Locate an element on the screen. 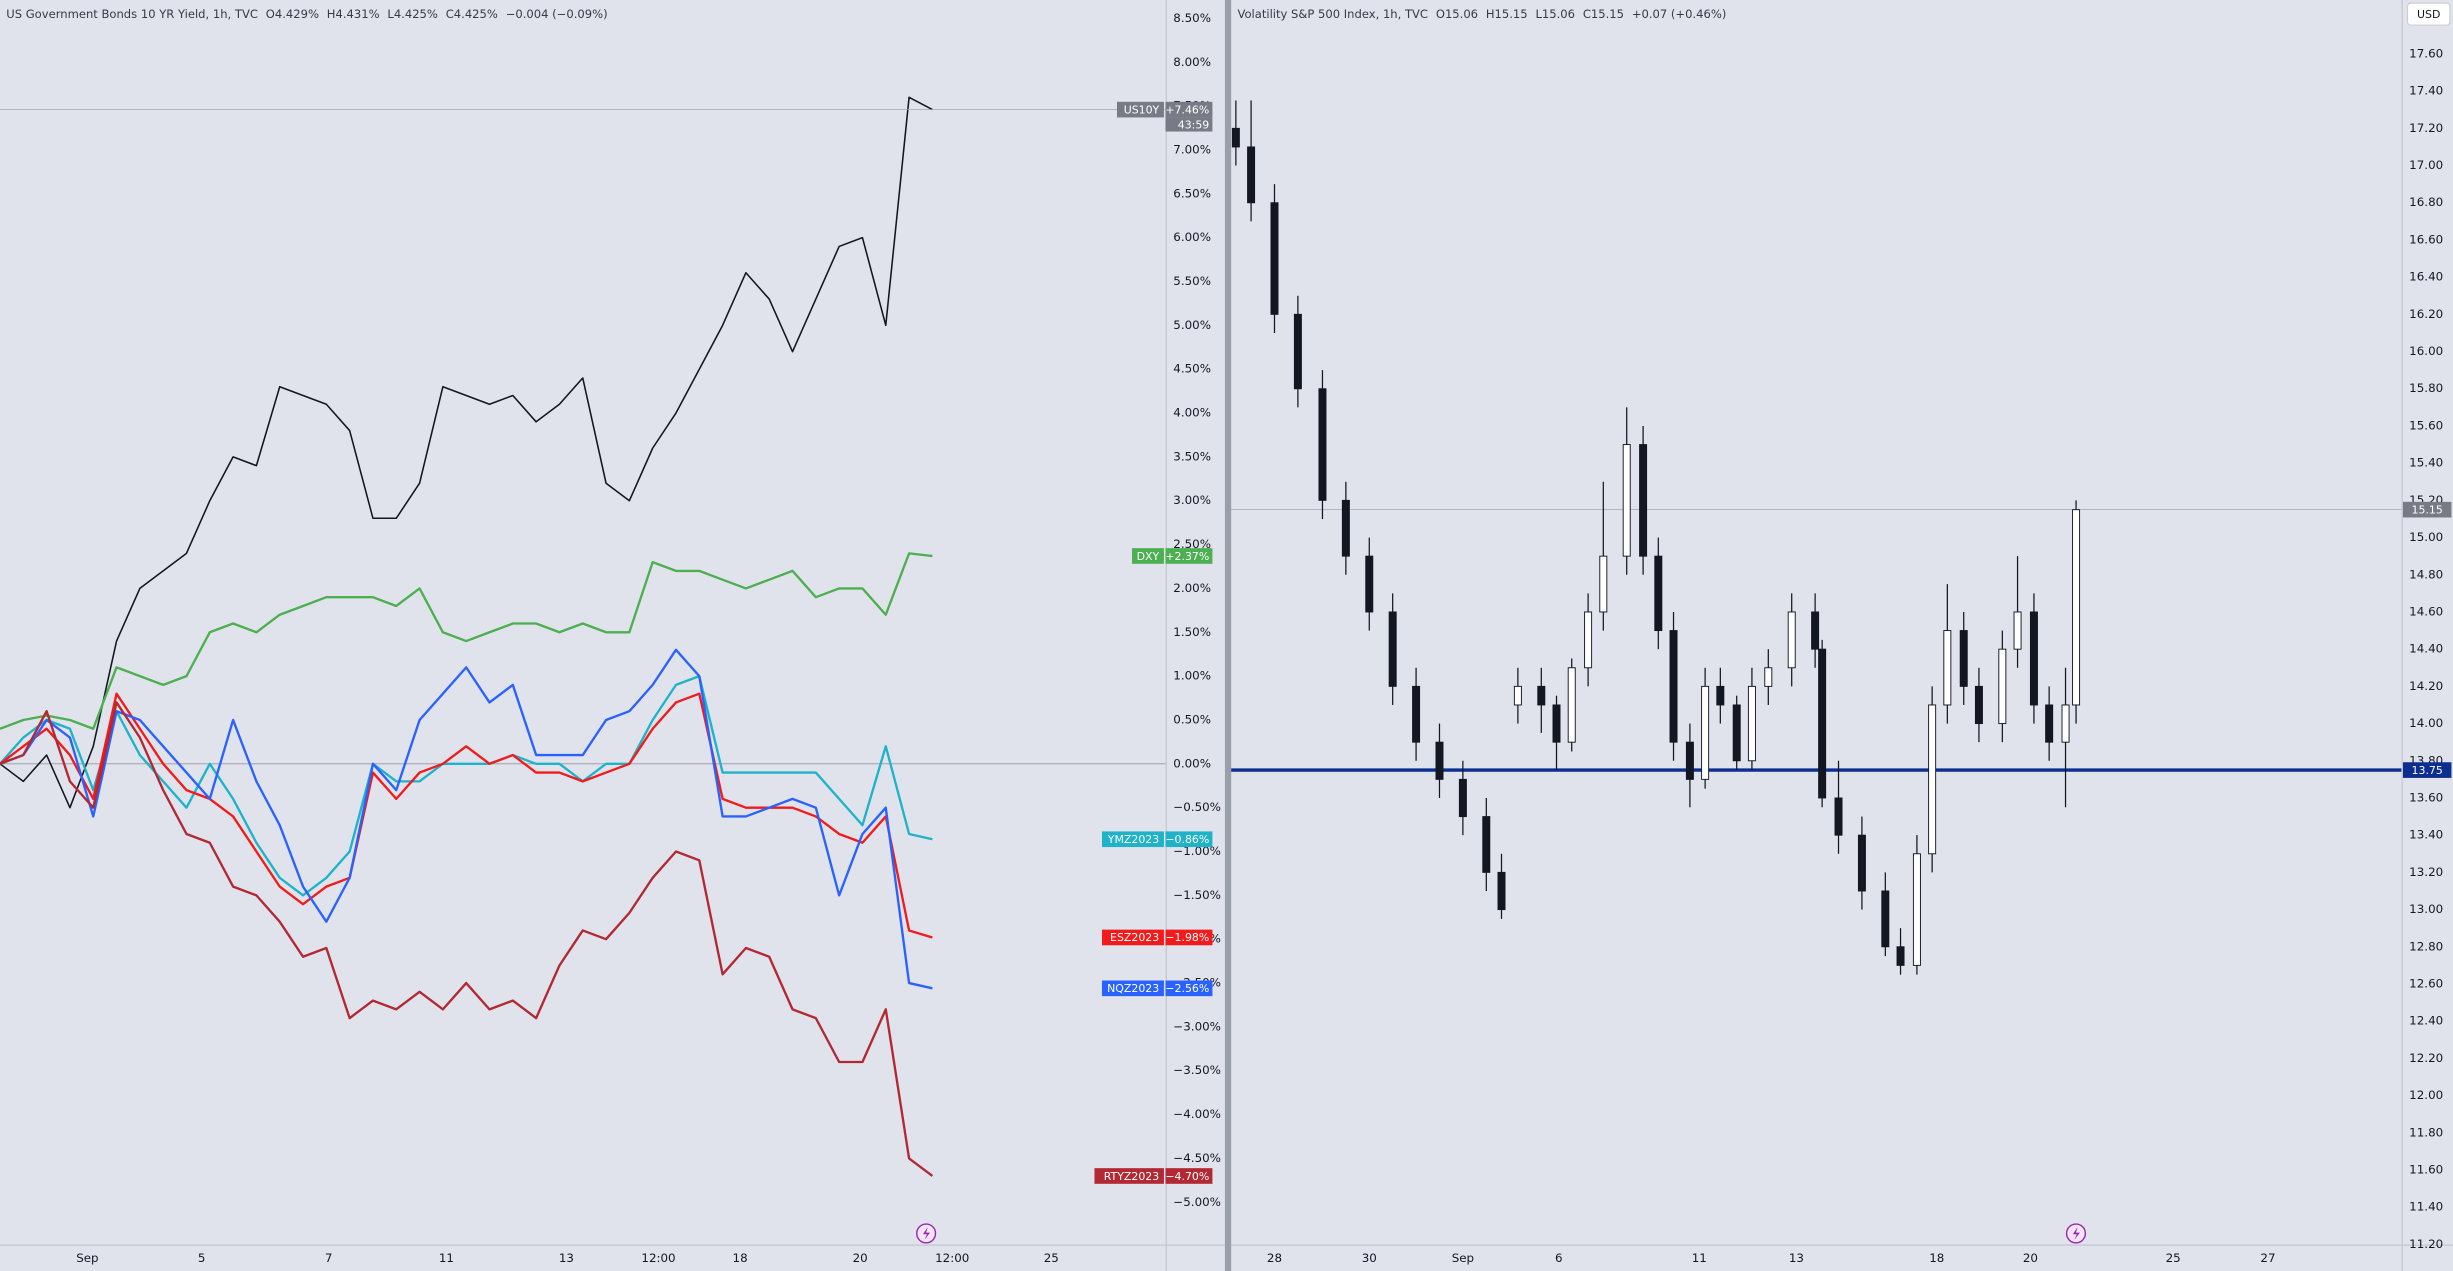 This screenshot has height=1271, width=2453. last-price-label: 15.15 is located at coordinates (2427, 509).